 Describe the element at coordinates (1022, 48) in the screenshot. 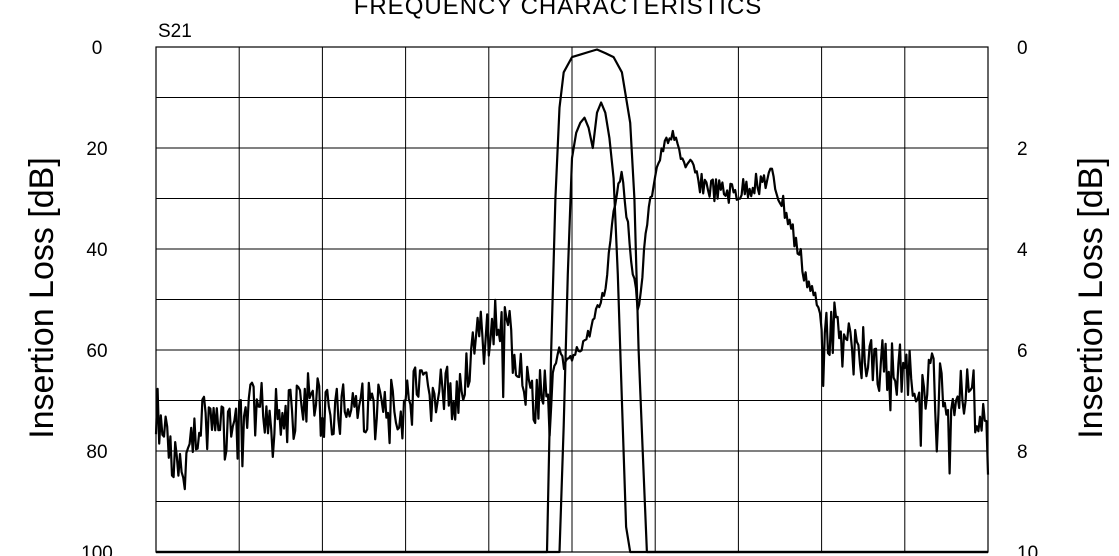

I see `y-tick-label-right: 0` at that location.